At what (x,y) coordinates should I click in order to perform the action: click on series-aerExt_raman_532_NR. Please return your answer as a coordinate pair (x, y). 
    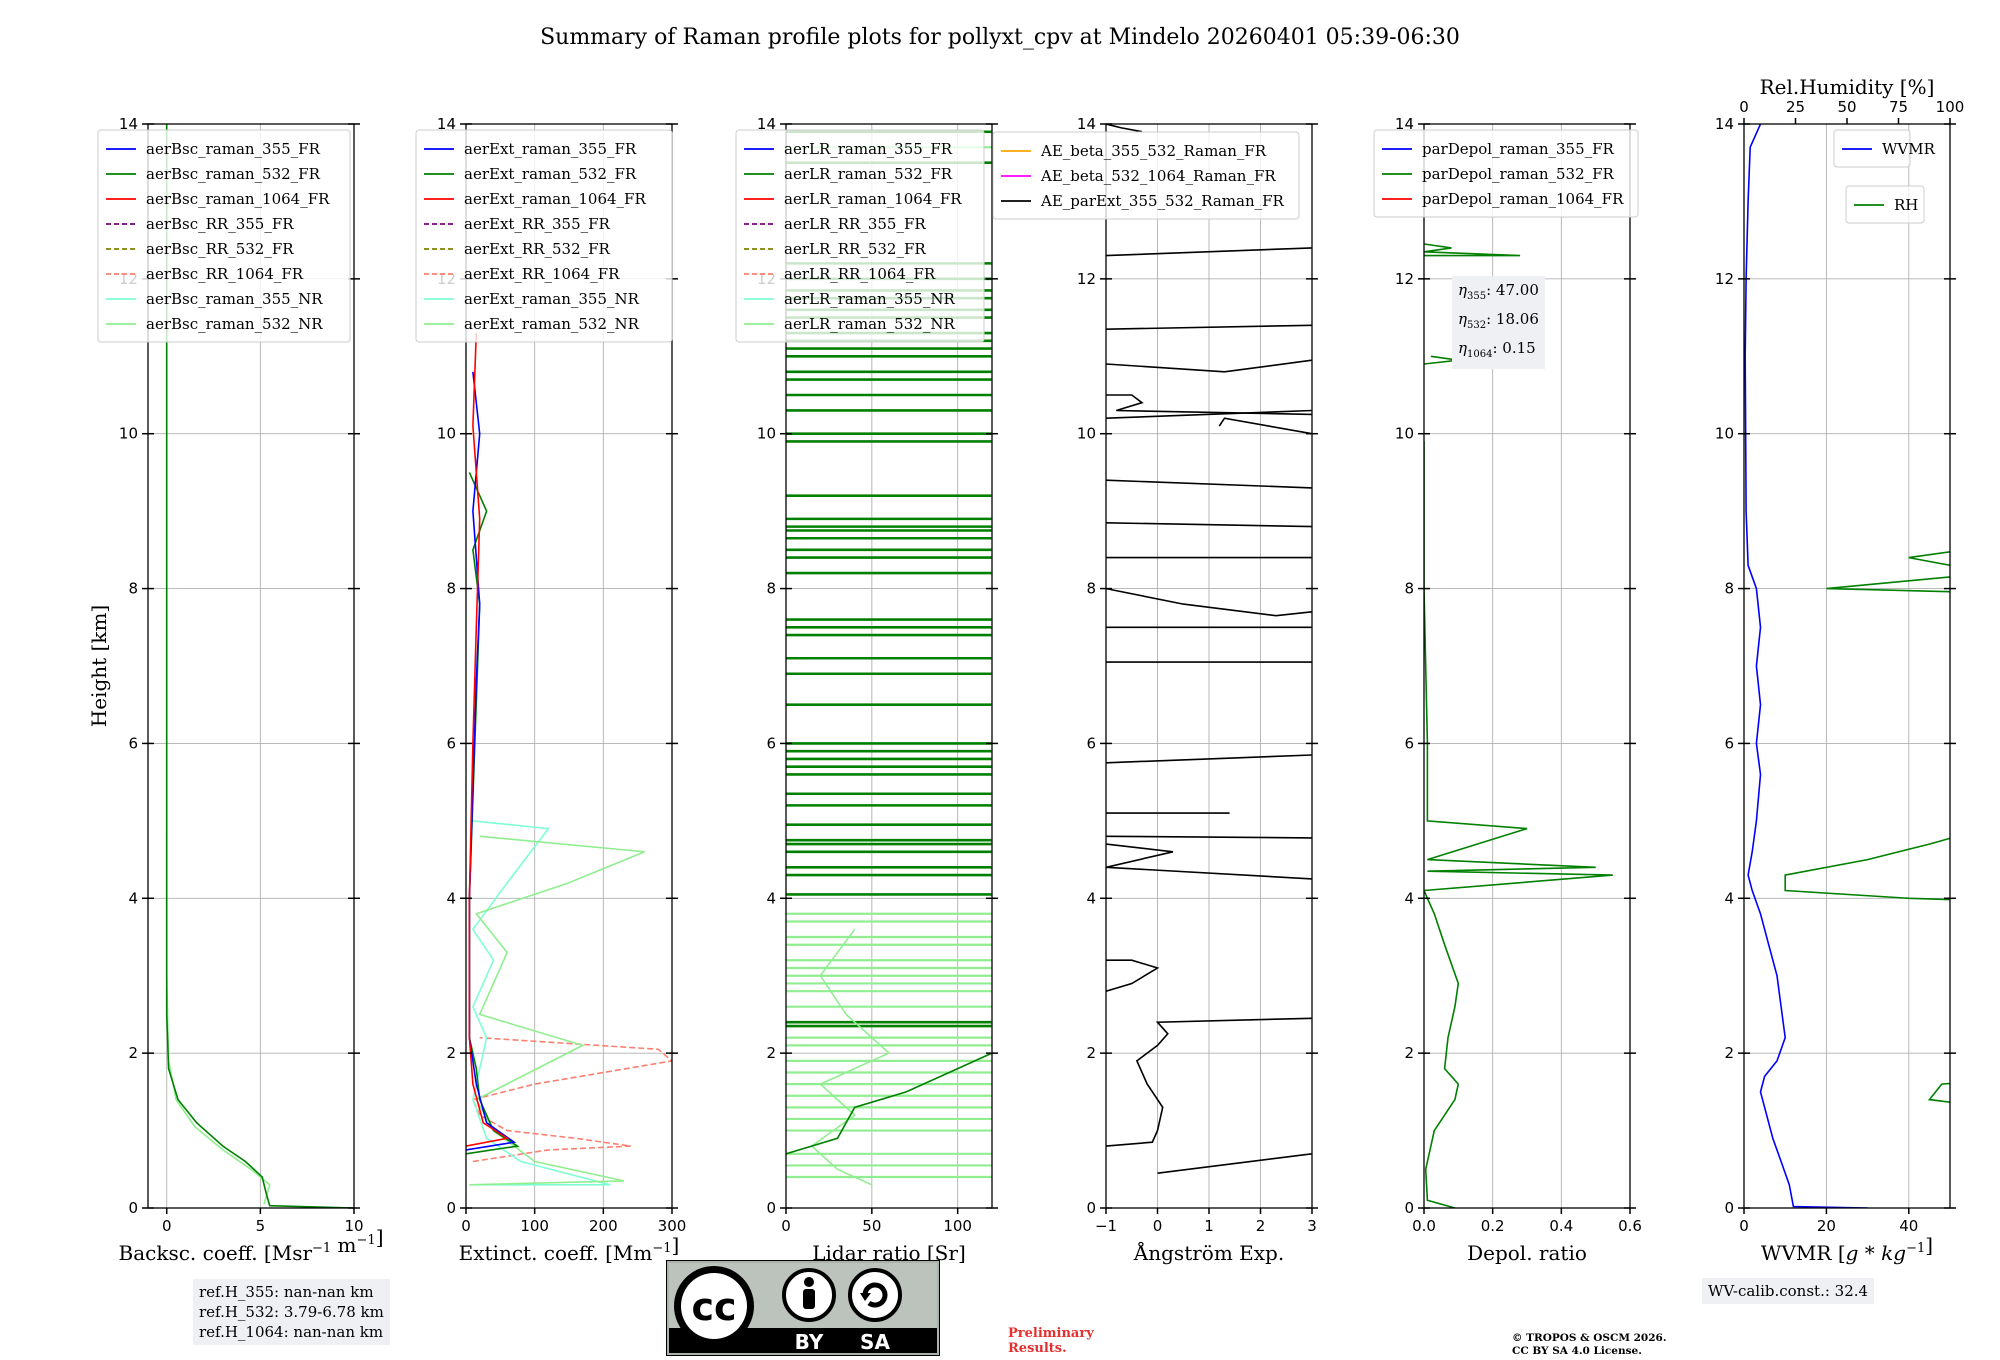
    Looking at the image, I should click on (557, 1010).